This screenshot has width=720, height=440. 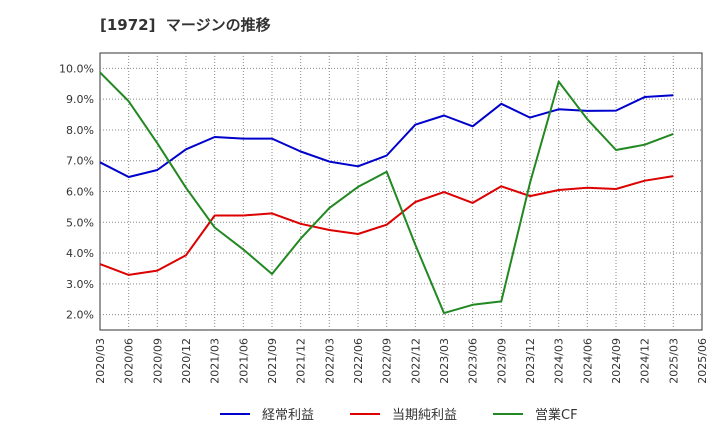 What do you see at coordinates (702, 361) in the screenshot?
I see `x-tick-label: 2025/06` at bounding box center [702, 361].